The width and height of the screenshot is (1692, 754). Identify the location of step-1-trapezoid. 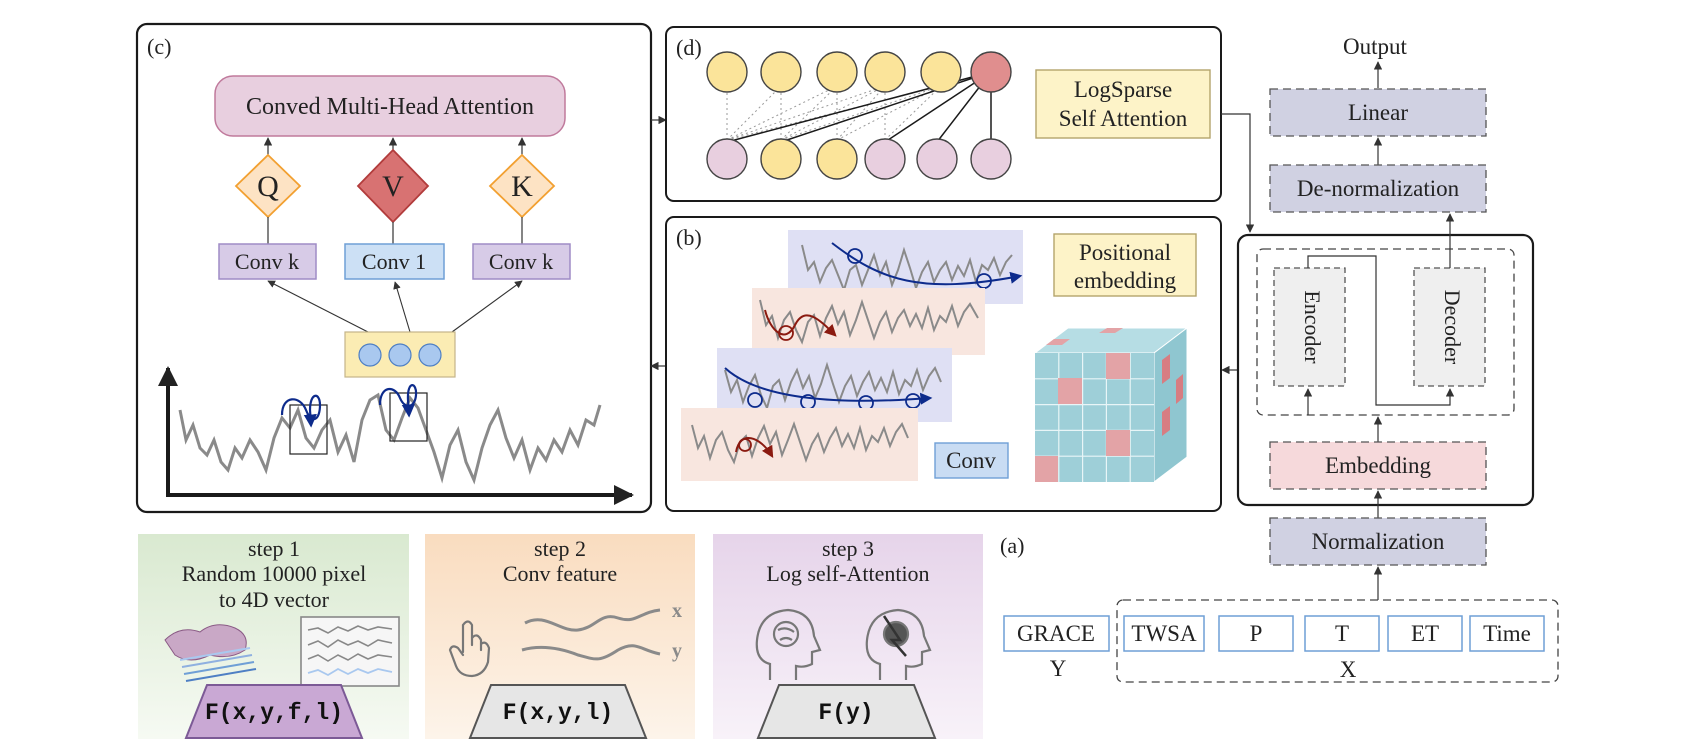
(274, 711).